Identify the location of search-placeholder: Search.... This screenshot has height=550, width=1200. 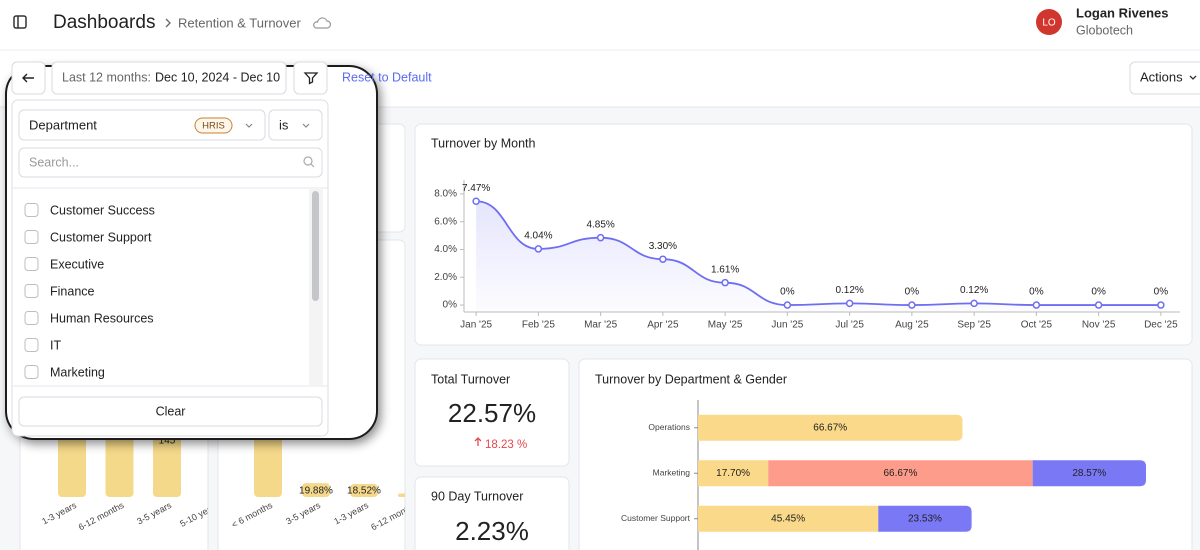
(54, 162).